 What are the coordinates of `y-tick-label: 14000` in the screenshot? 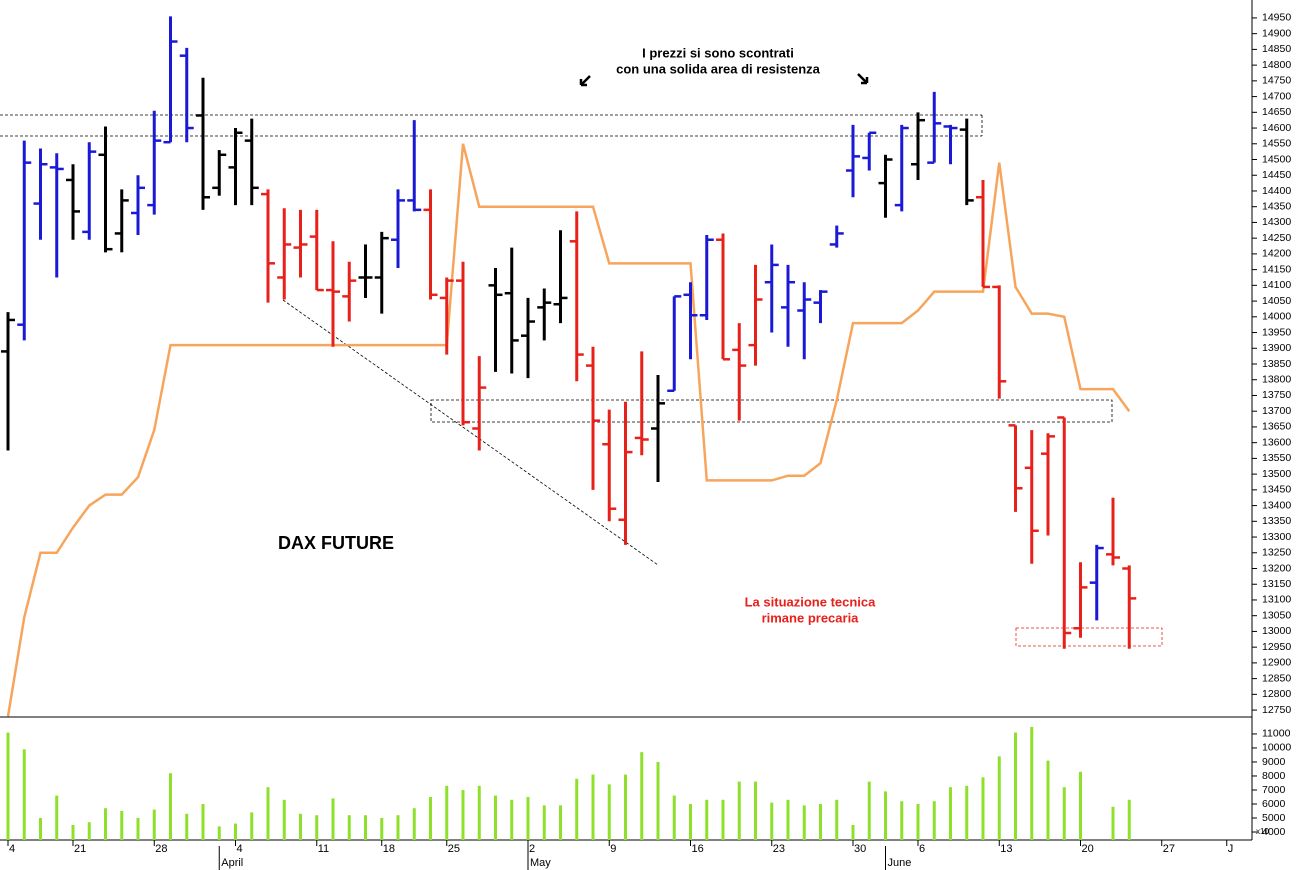 It's located at (1276, 317).